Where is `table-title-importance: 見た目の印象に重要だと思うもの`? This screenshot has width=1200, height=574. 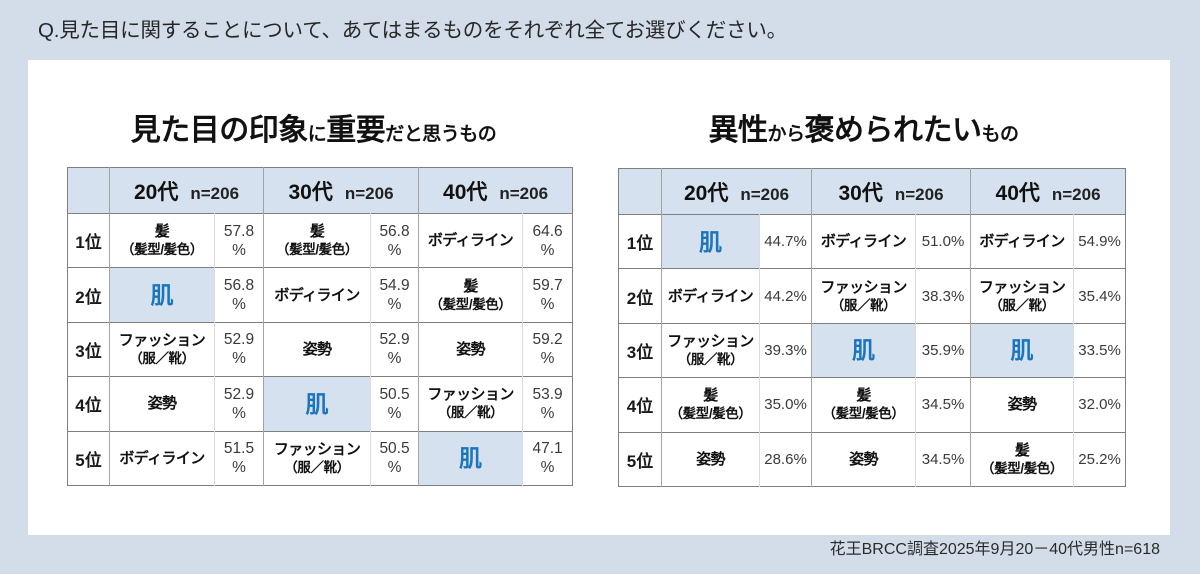
table-title-importance: 見た目の印象に重要だと思うもの is located at coordinates (313, 133).